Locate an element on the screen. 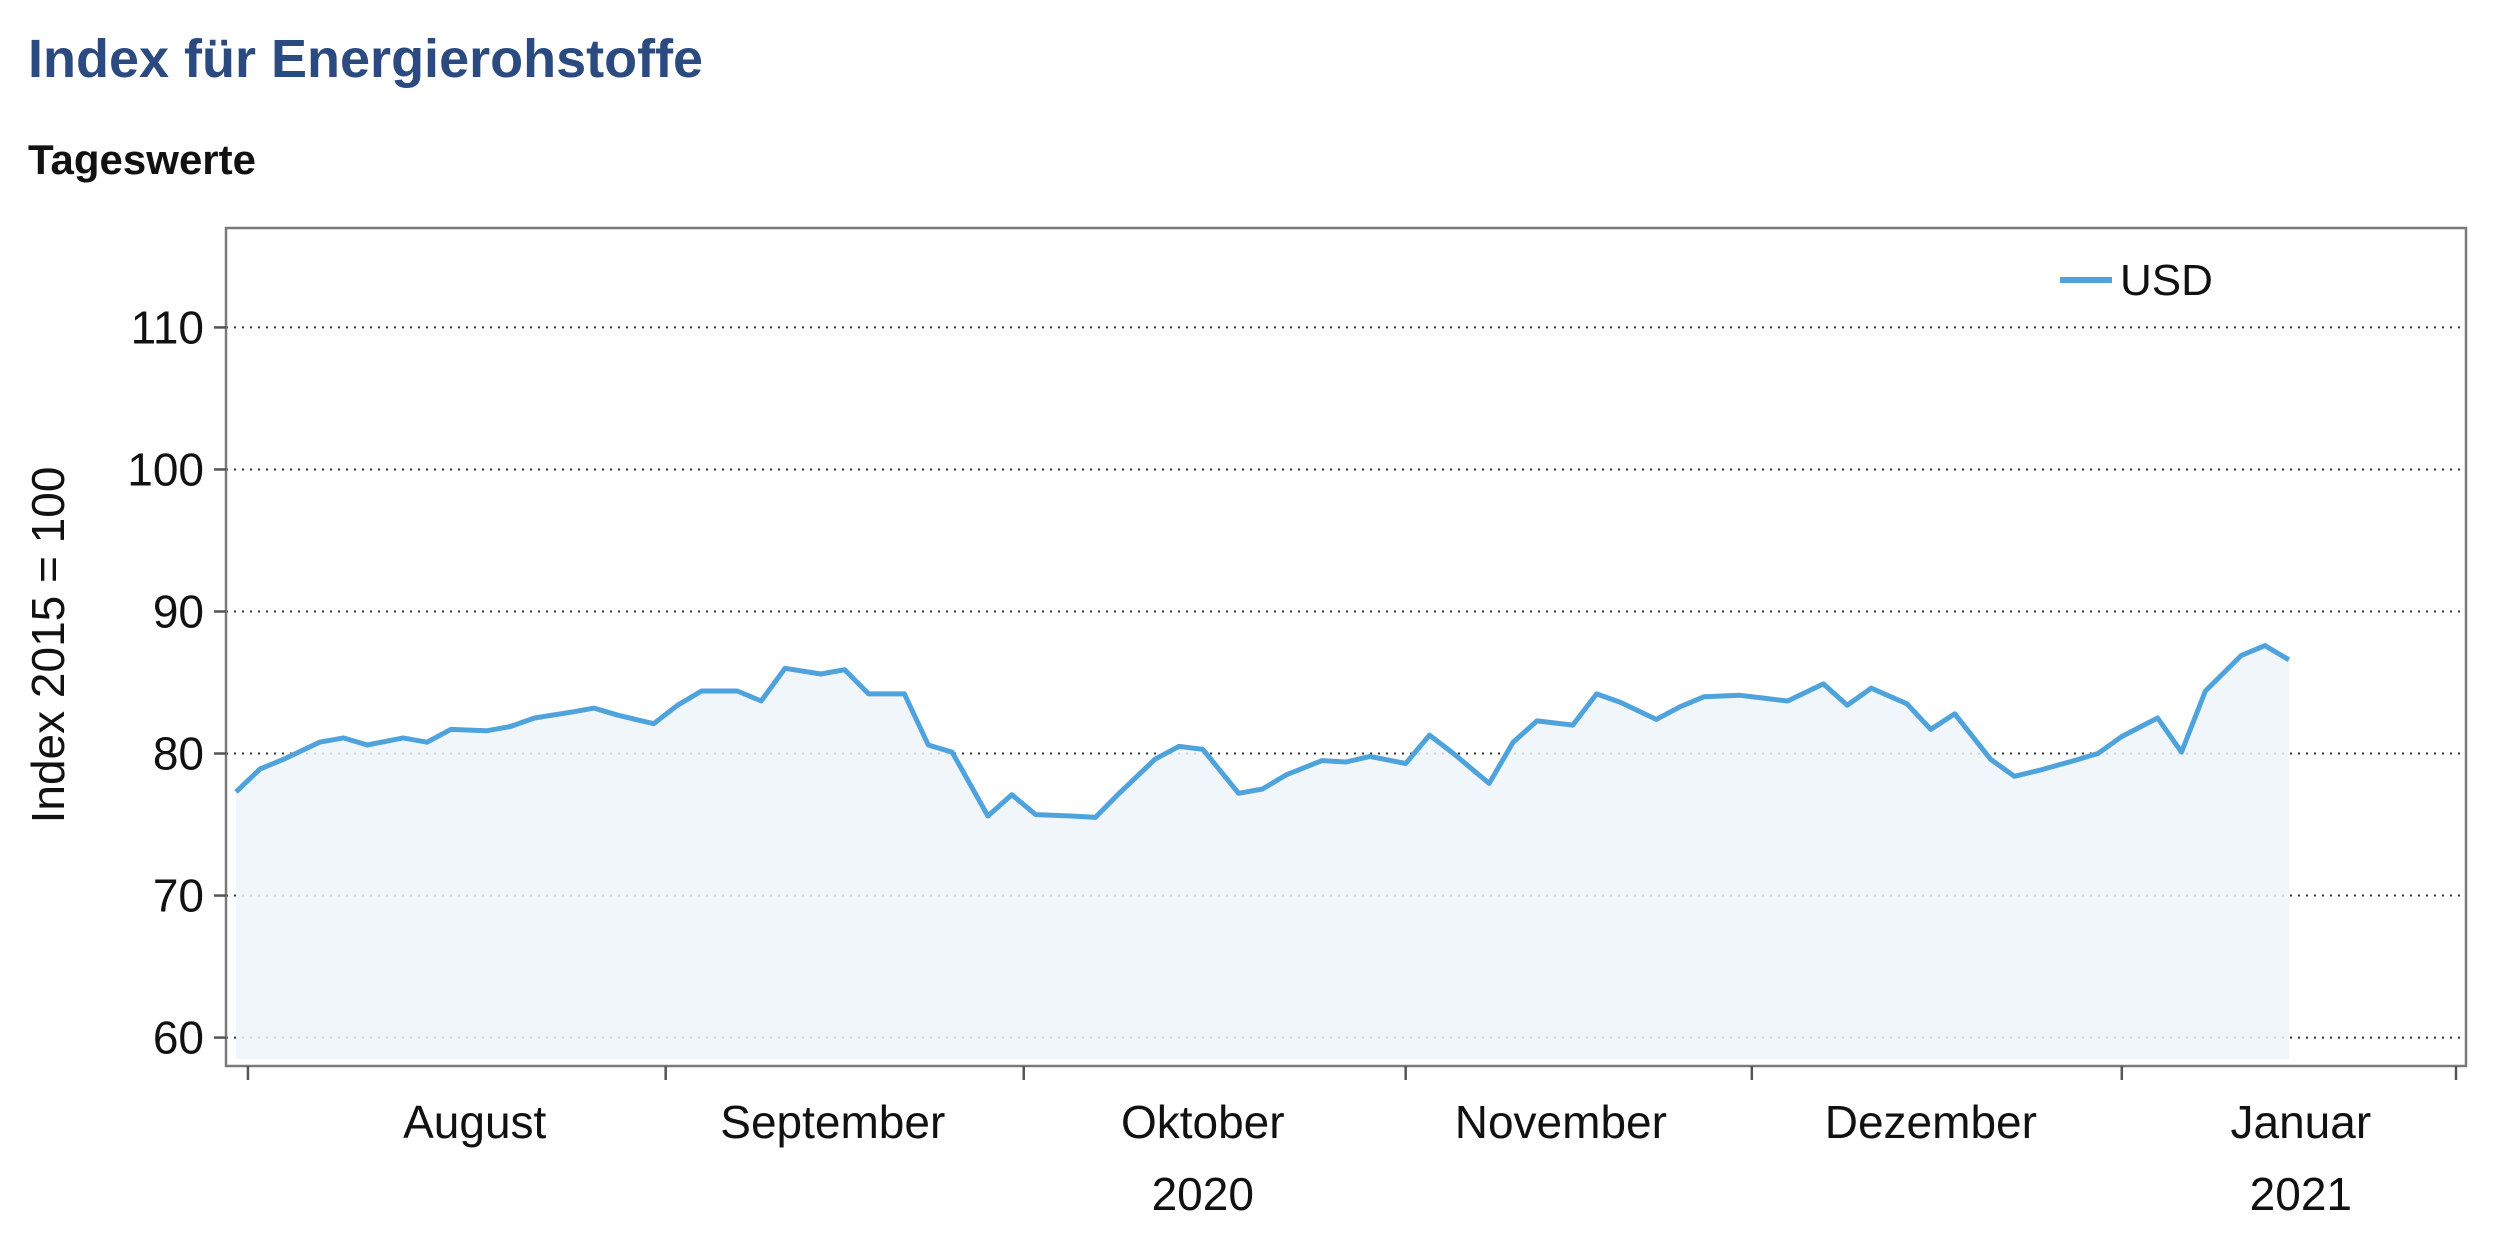 The height and width of the screenshot is (1250, 2500). chart-title: Index für Energierohstoffe is located at coordinates (366, 59).